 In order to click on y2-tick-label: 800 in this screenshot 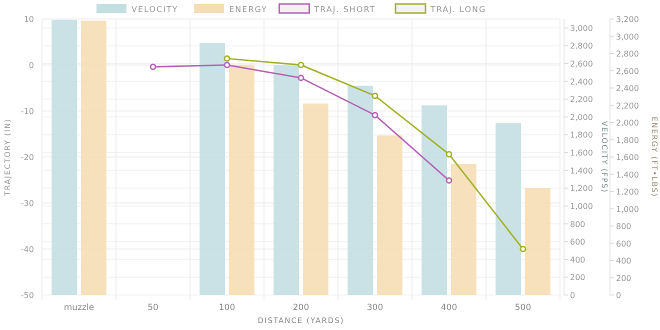, I will do `click(578, 224)`.